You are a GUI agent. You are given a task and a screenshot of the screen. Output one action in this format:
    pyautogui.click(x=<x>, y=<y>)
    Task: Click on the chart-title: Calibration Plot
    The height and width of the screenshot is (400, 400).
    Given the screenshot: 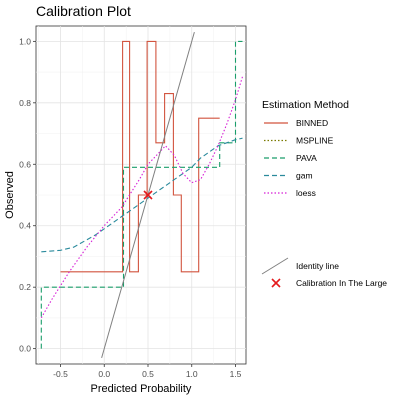 What is the action you would take?
    pyautogui.click(x=83, y=11)
    